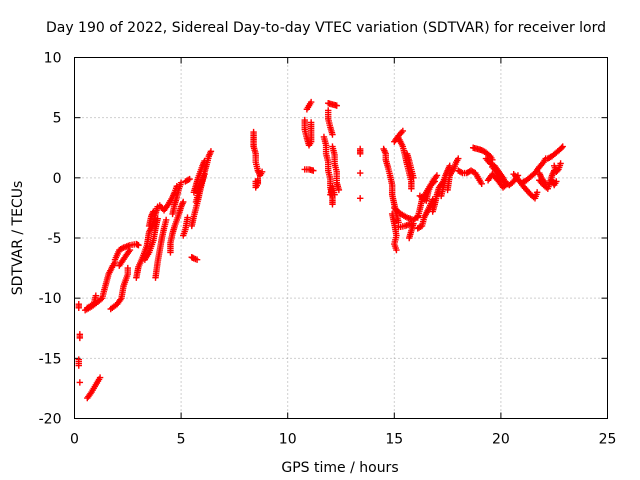 This screenshot has width=640, height=480. I want to click on y-tick-label: -10, so click(50, 299).